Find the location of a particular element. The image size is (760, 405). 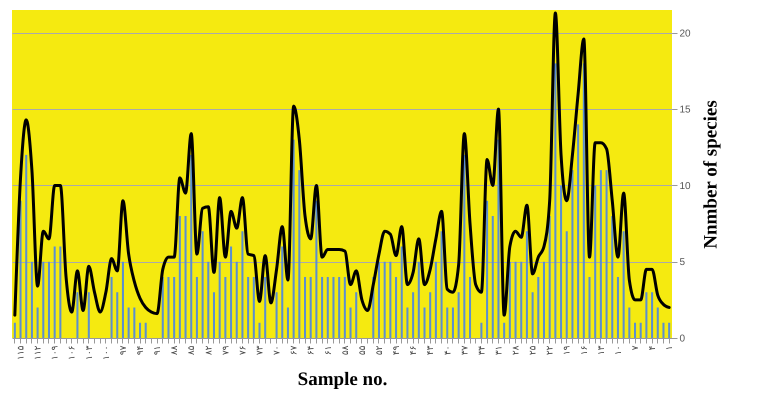

x-tick-label: ۷ is located at coordinates (636, 347).